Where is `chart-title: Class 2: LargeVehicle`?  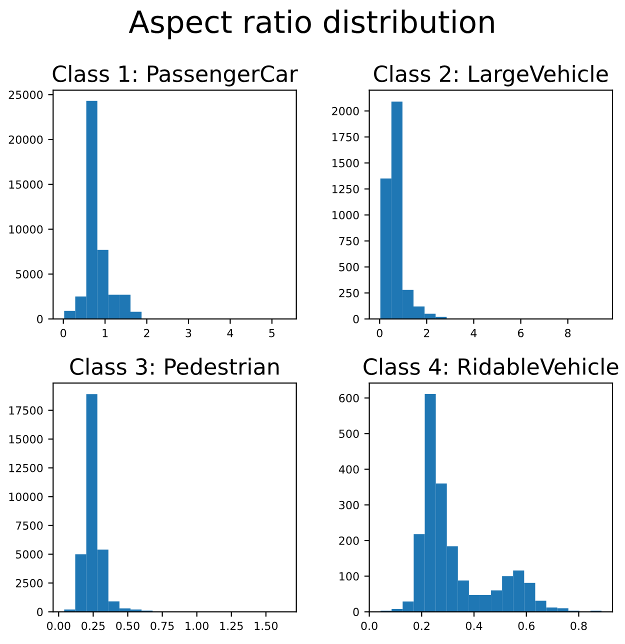
chart-title: Class 2: LargeVehicle is located at coordinates (491, 75).